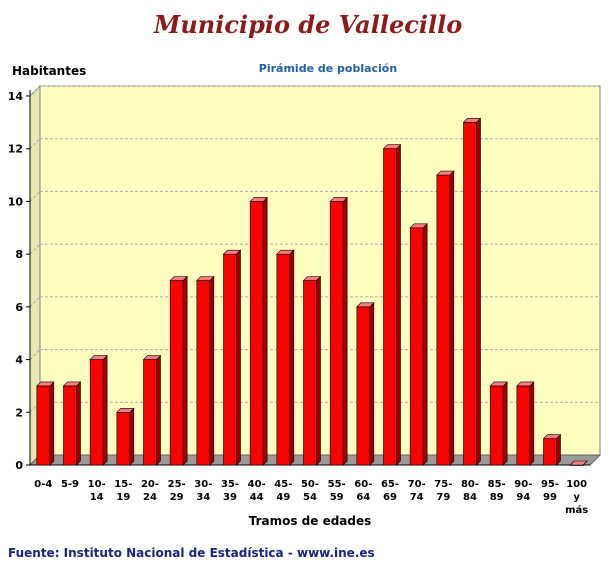 Image resolution: width=616 pixels, height=567 pixels. Describe the element at coordinates (550, 491) in the screenshot. I see `x-tick-label: 95-99` at that location.